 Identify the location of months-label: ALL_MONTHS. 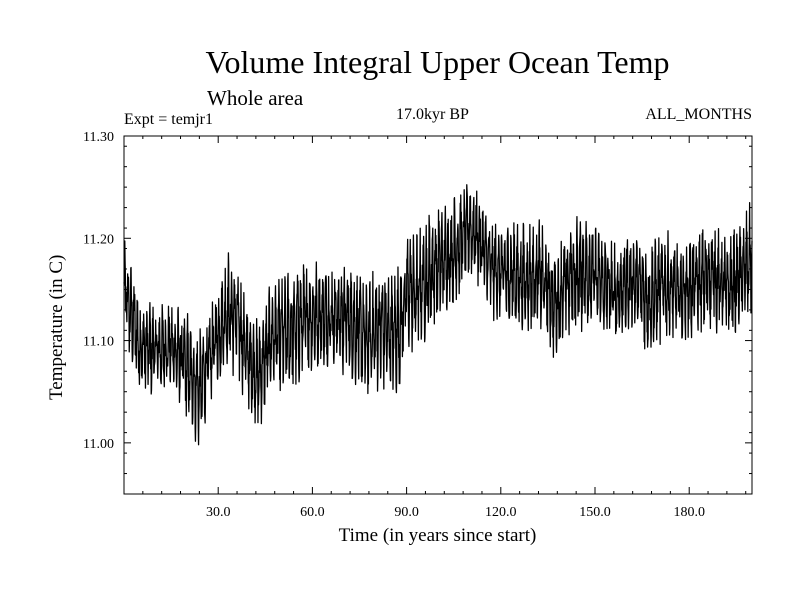
(698, 114).